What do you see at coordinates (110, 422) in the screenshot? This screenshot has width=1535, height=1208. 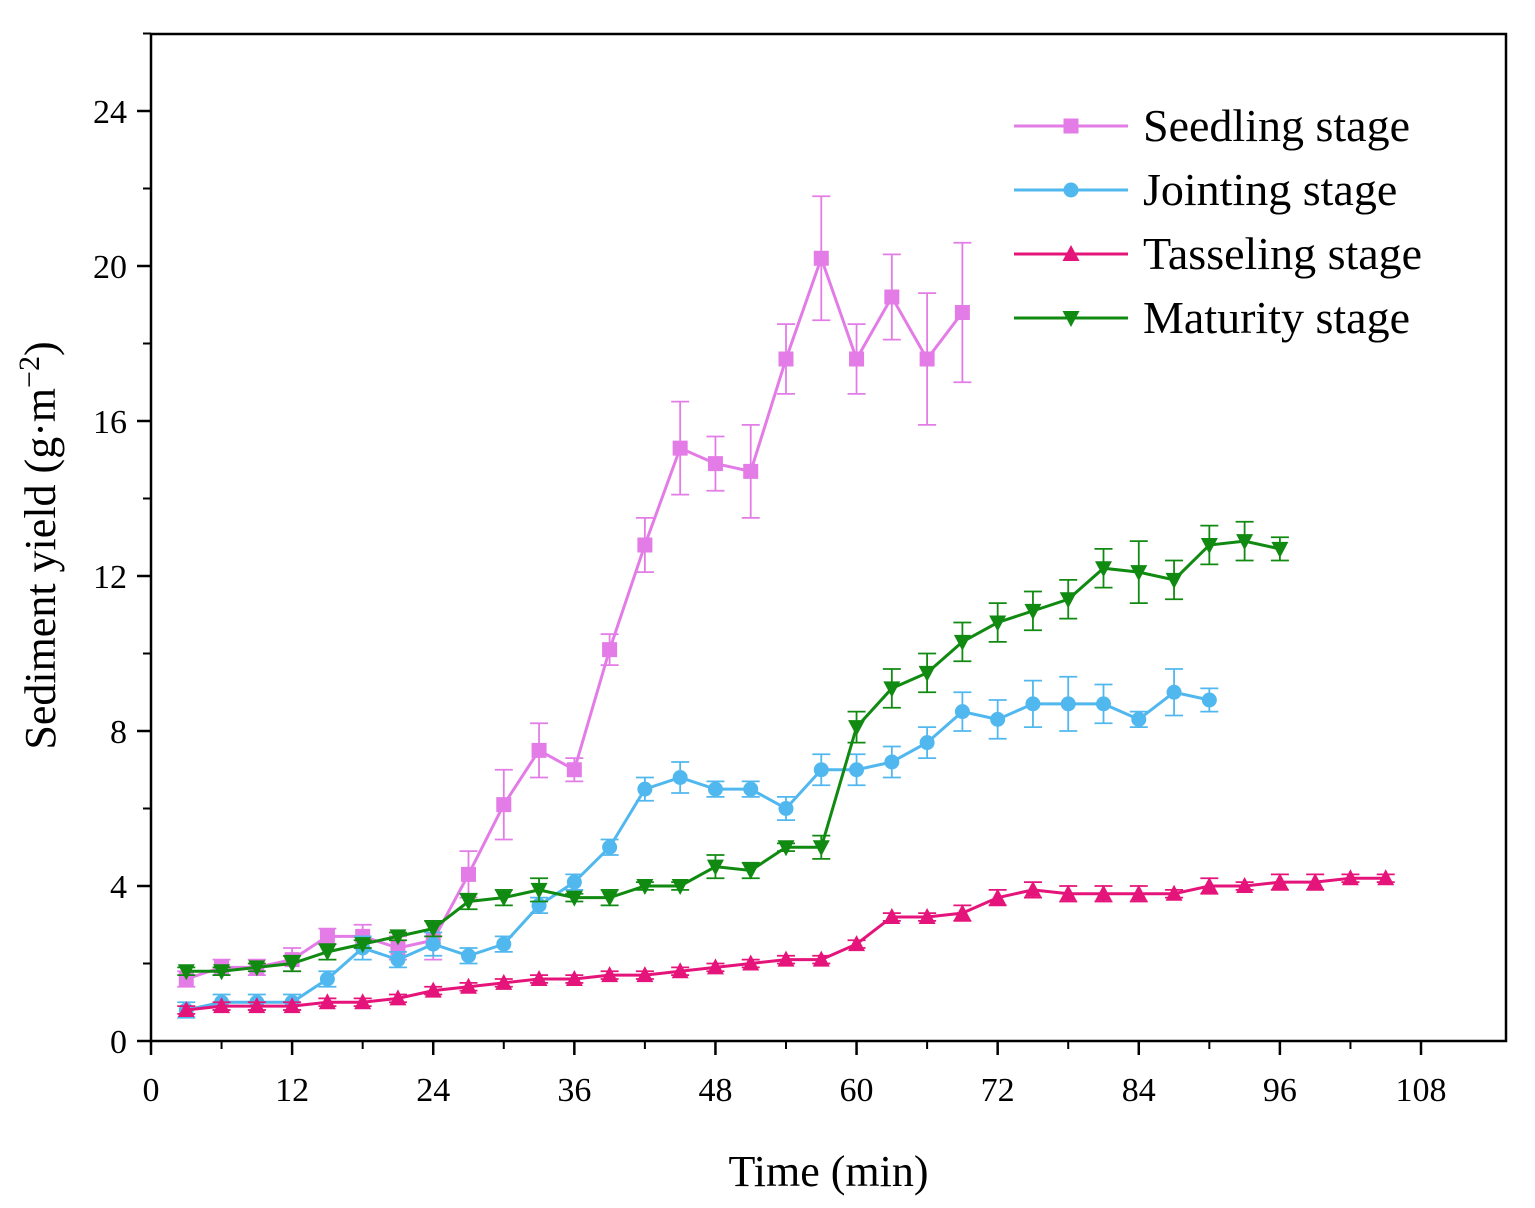 I see `y-tick-label: 16` at bounding box center [110, 422].